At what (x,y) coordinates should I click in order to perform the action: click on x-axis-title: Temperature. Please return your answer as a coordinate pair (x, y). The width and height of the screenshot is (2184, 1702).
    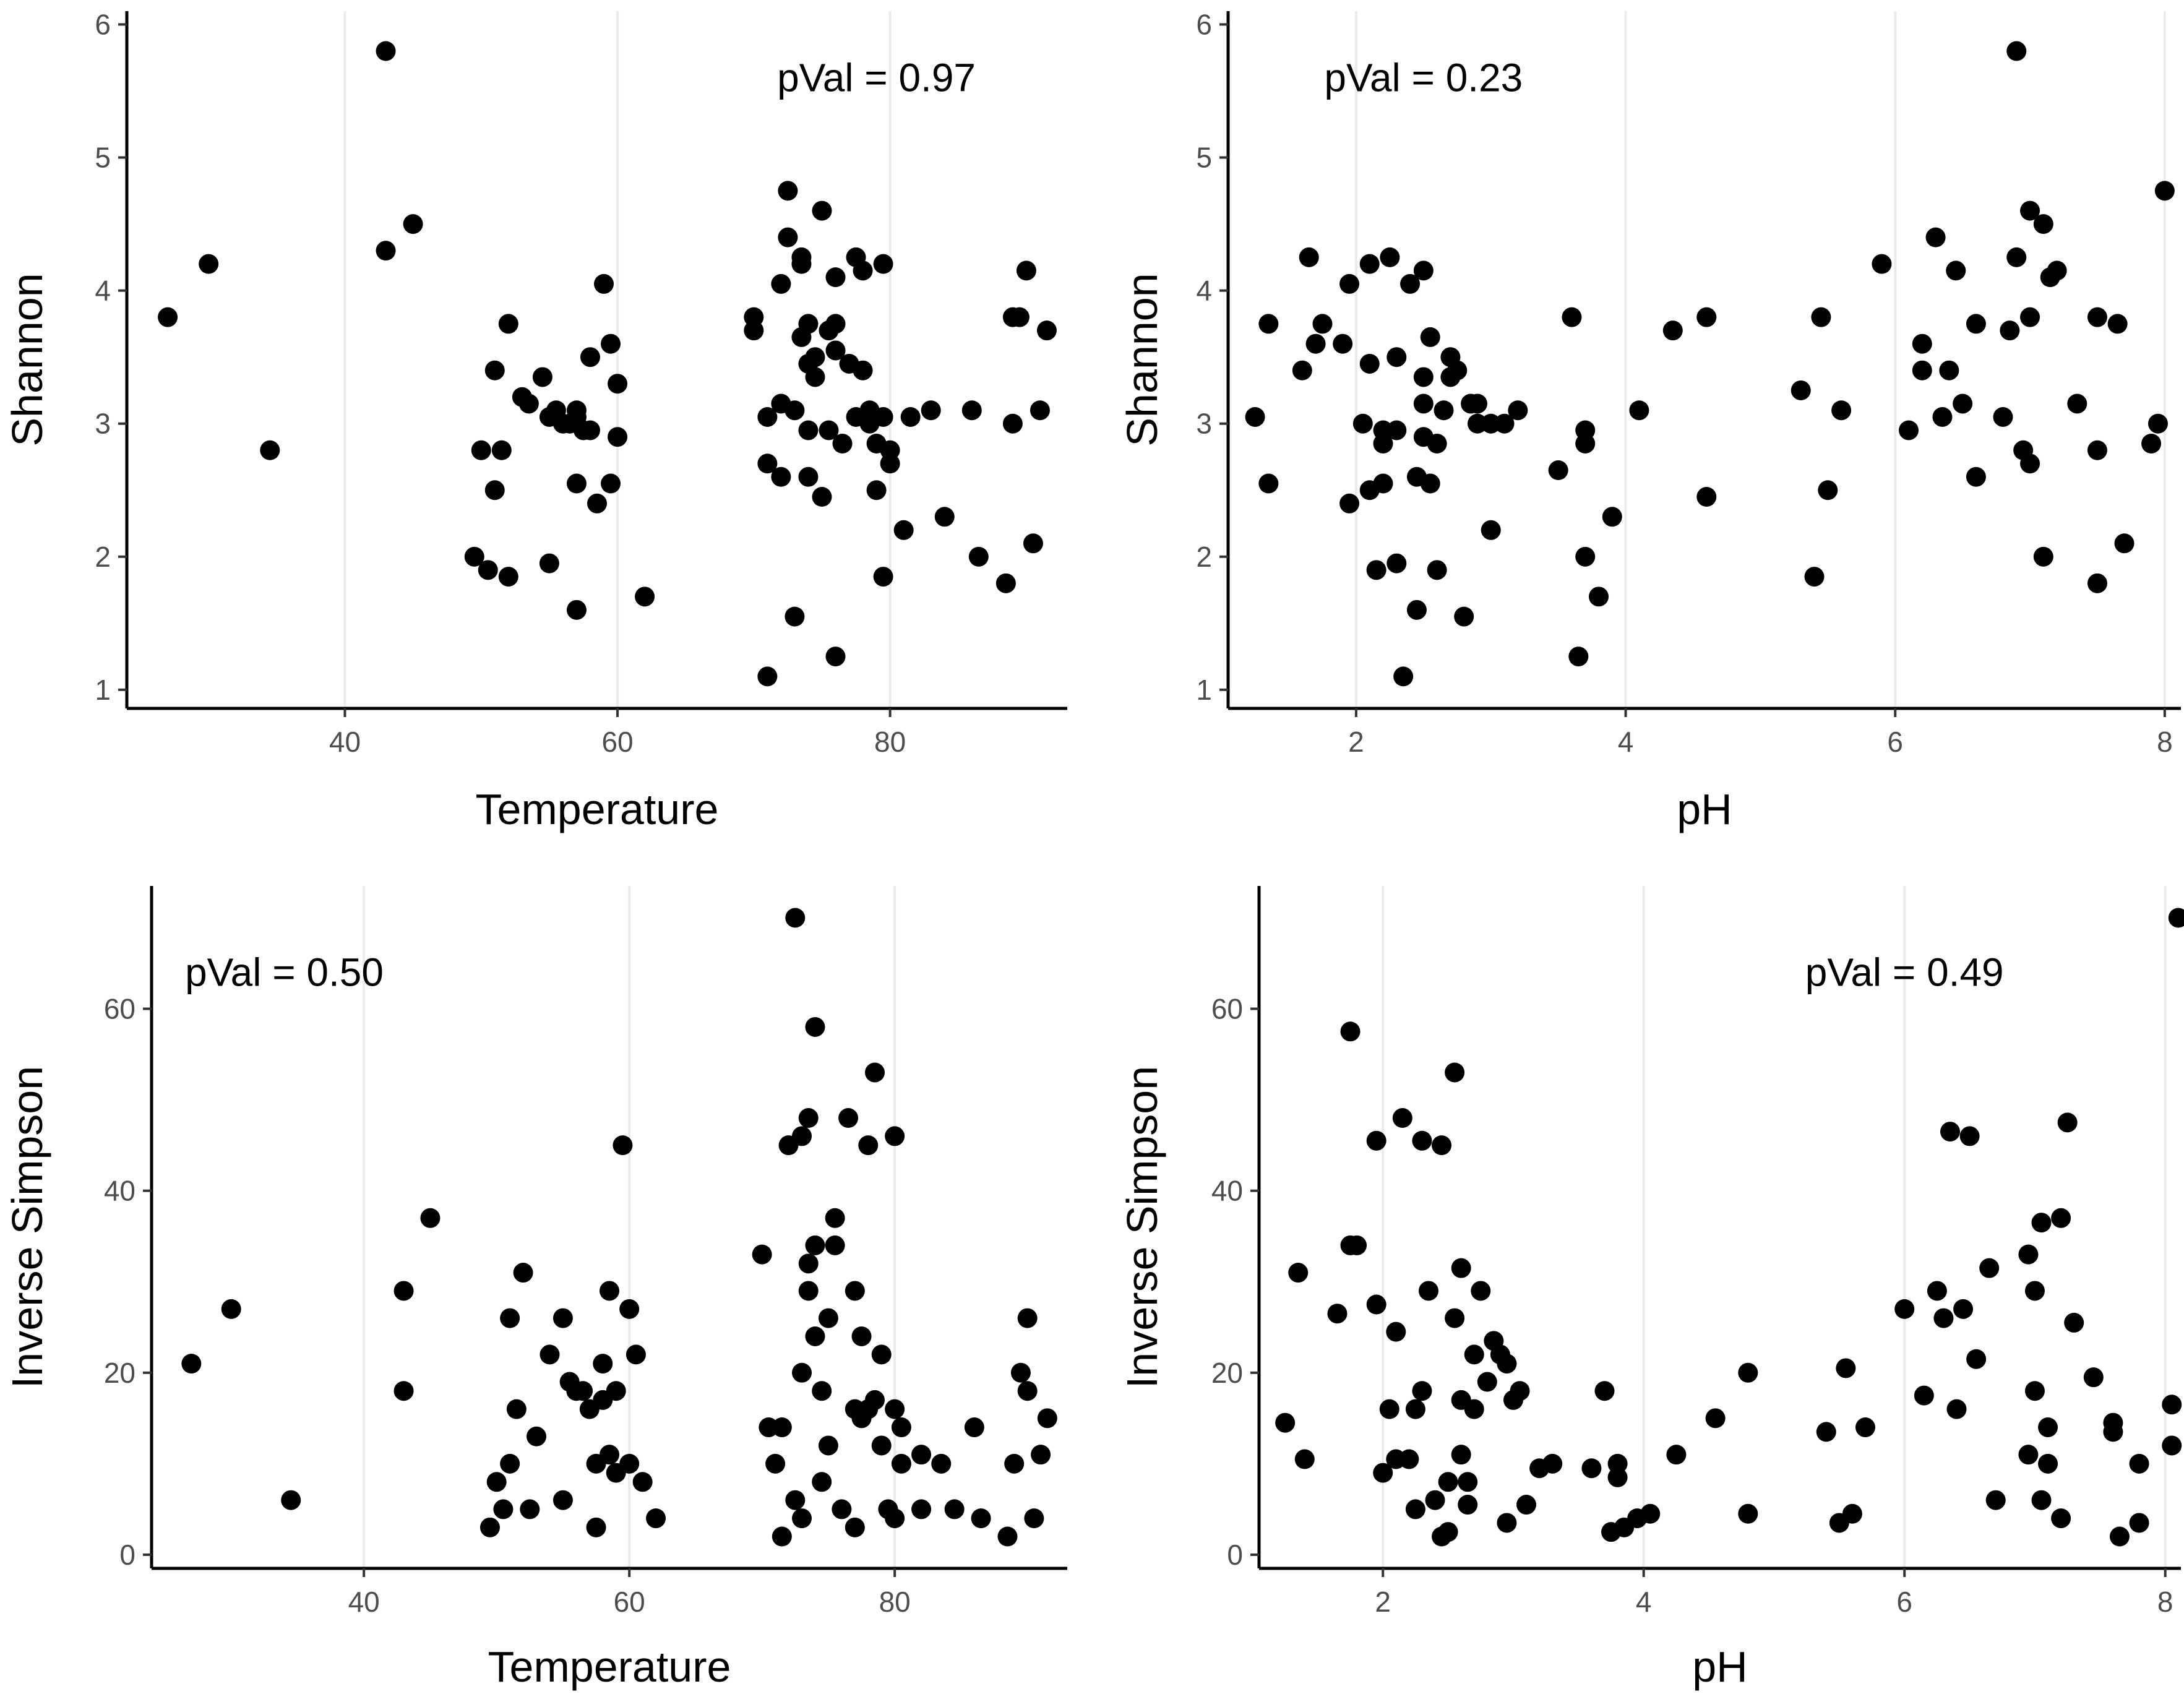
    Looking at the image, I should click on (609, 1667).